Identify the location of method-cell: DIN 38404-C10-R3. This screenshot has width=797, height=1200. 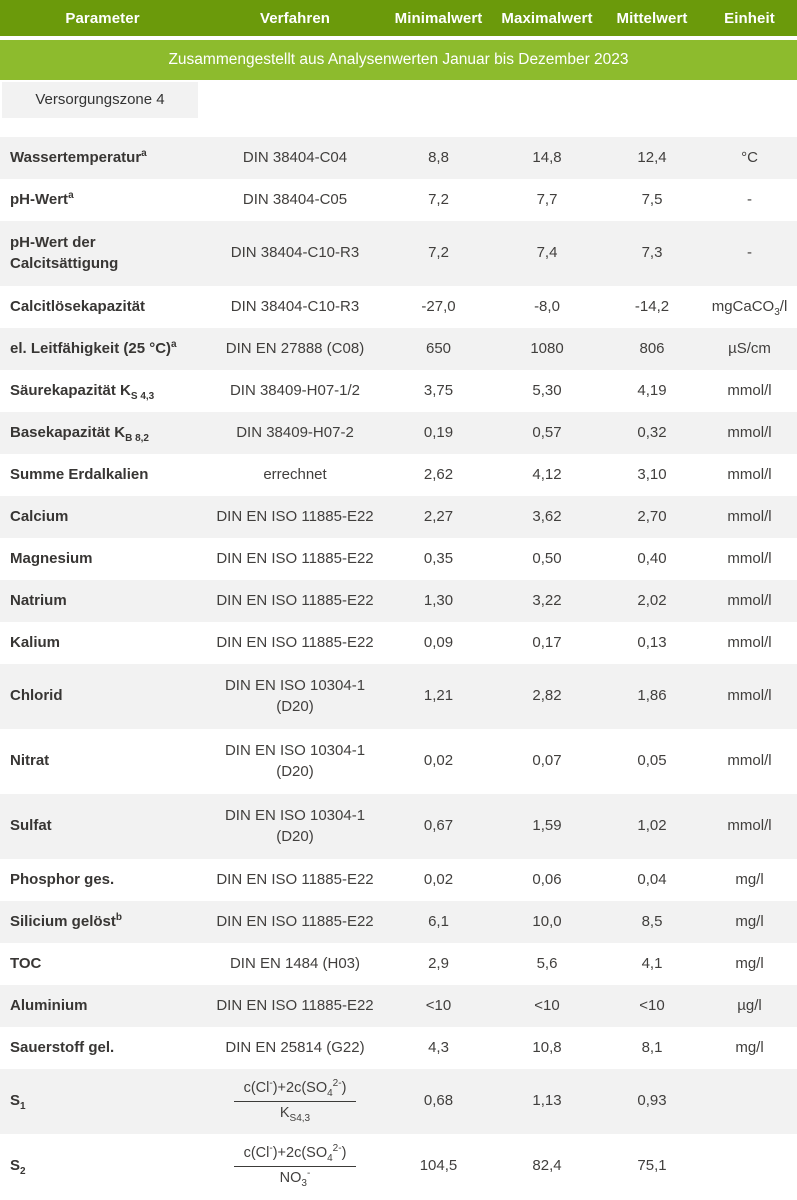
(295, 253).